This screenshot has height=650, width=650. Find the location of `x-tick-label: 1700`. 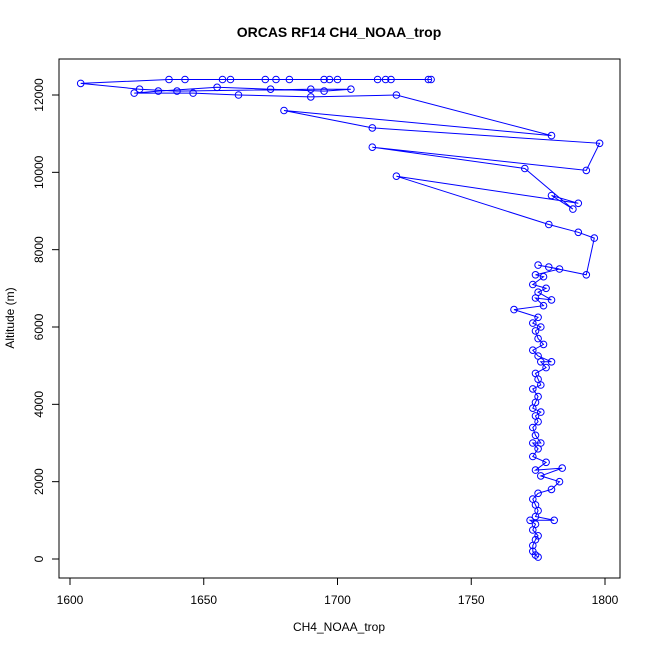

x-tick-label: 1700 is located at coordinates (337, 600).